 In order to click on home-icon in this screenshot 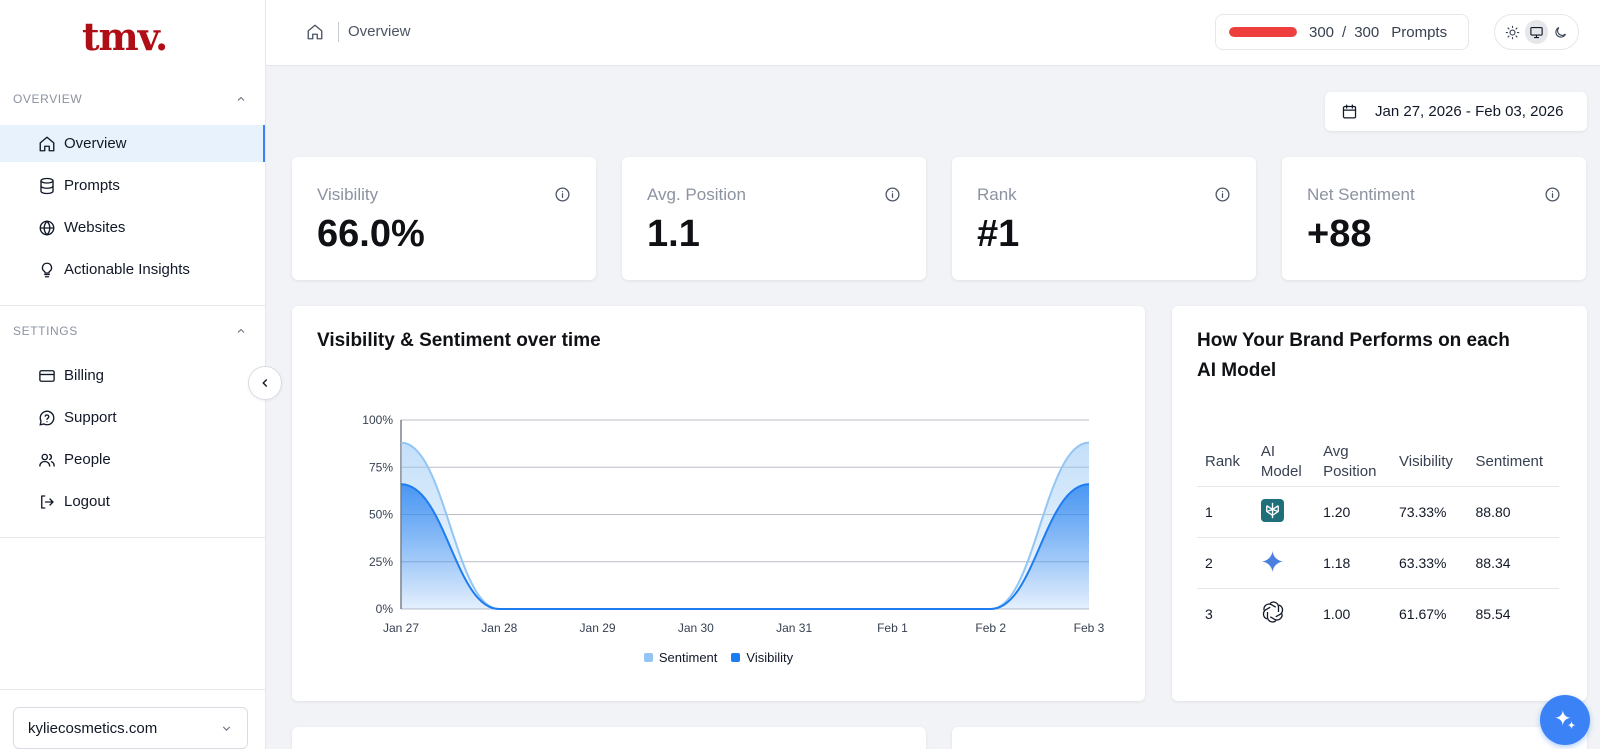, I will do `click(315, 32)`.